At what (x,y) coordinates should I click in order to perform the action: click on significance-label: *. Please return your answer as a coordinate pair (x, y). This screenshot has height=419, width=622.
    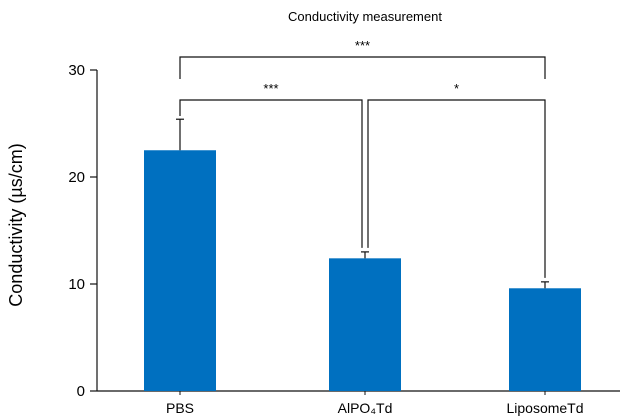
    Looking at the image, I should click on (456, 88).